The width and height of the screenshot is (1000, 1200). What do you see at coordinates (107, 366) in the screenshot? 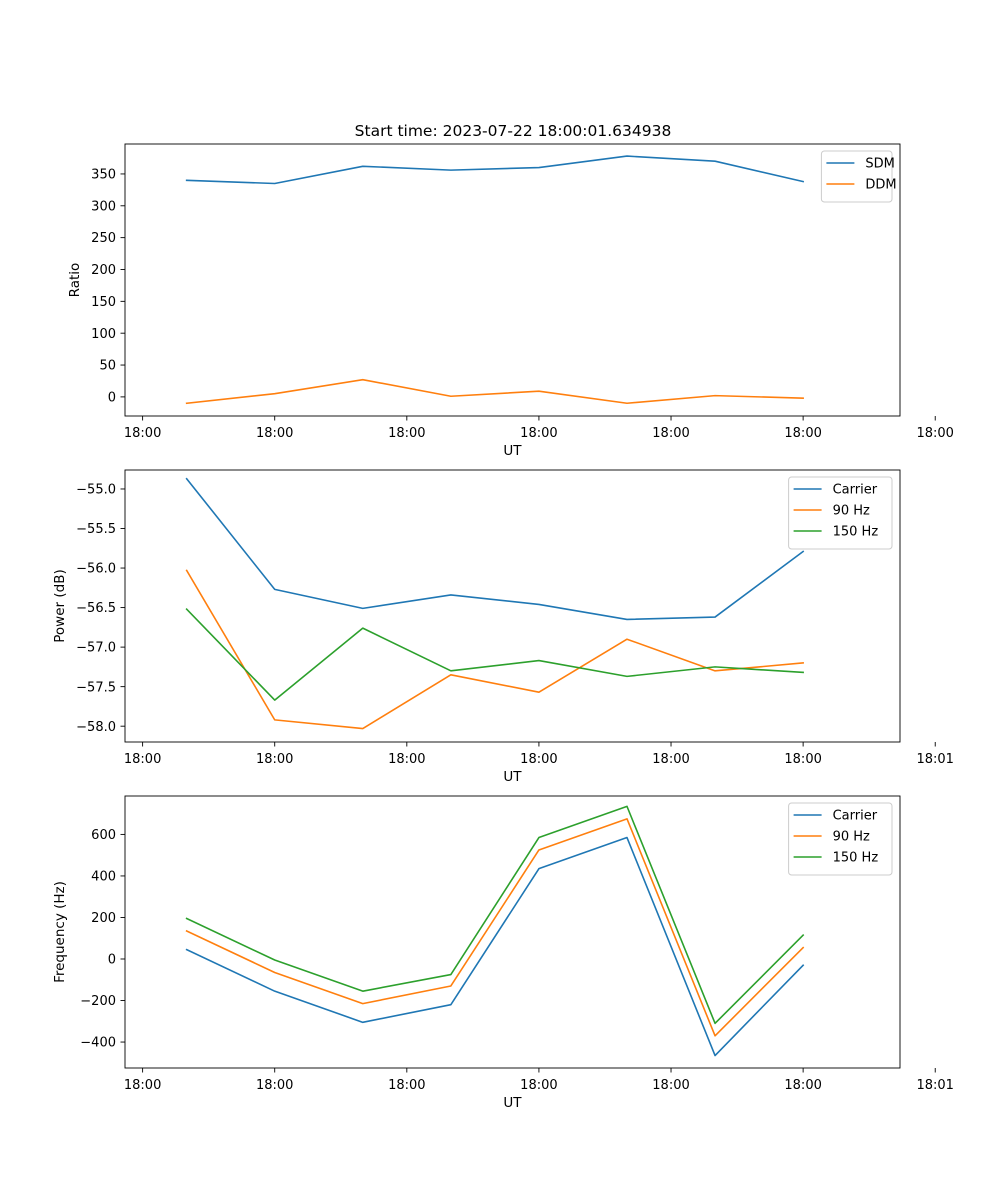
I see `ratio-y-tick-label: 50` at bounding box center [107, 366].